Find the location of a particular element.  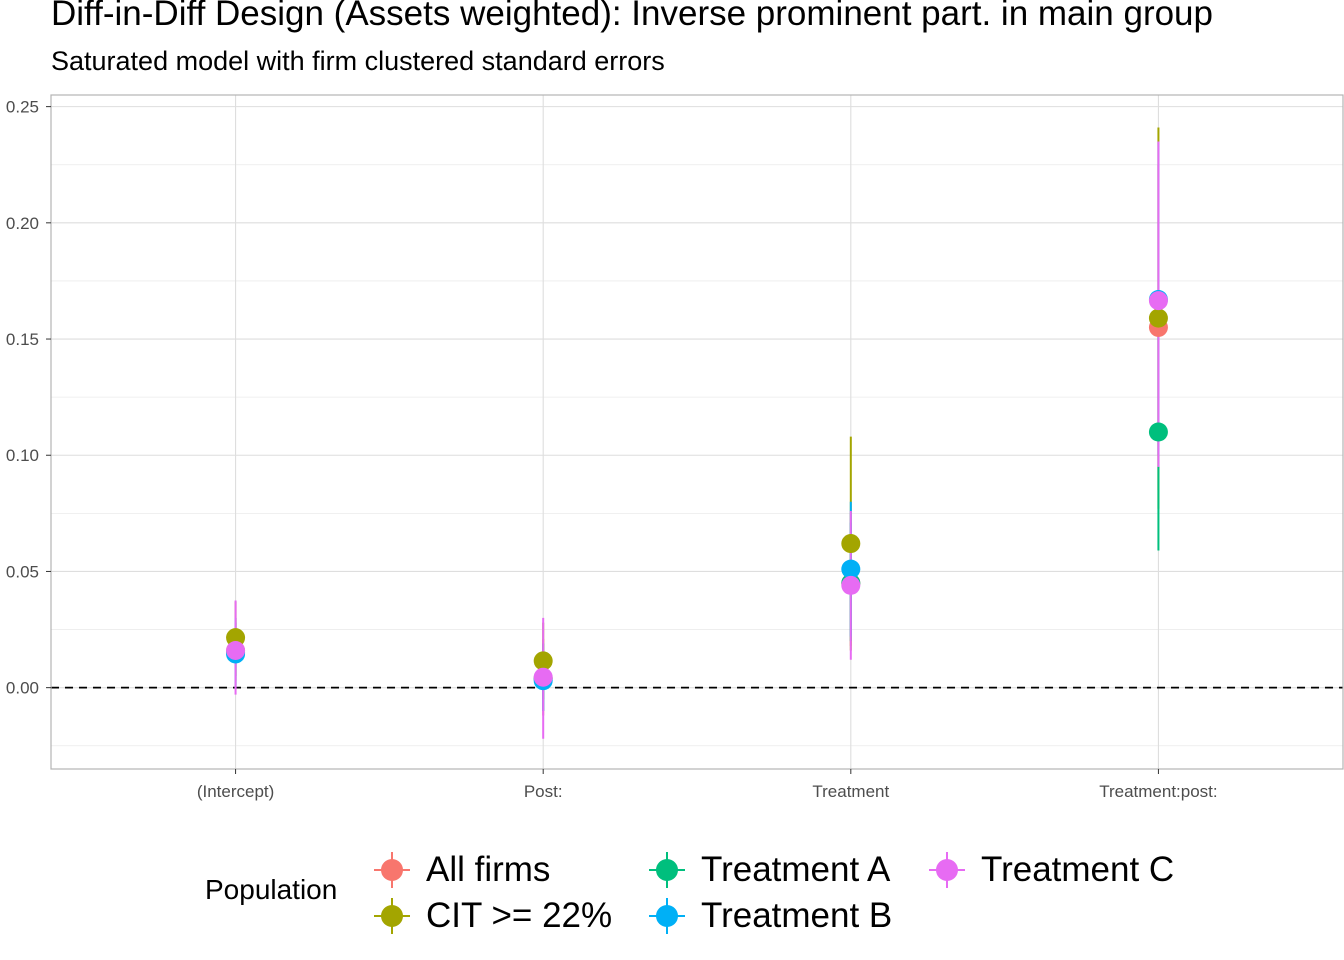

x-tick-label: Post: is located at coordinates (543, 791).